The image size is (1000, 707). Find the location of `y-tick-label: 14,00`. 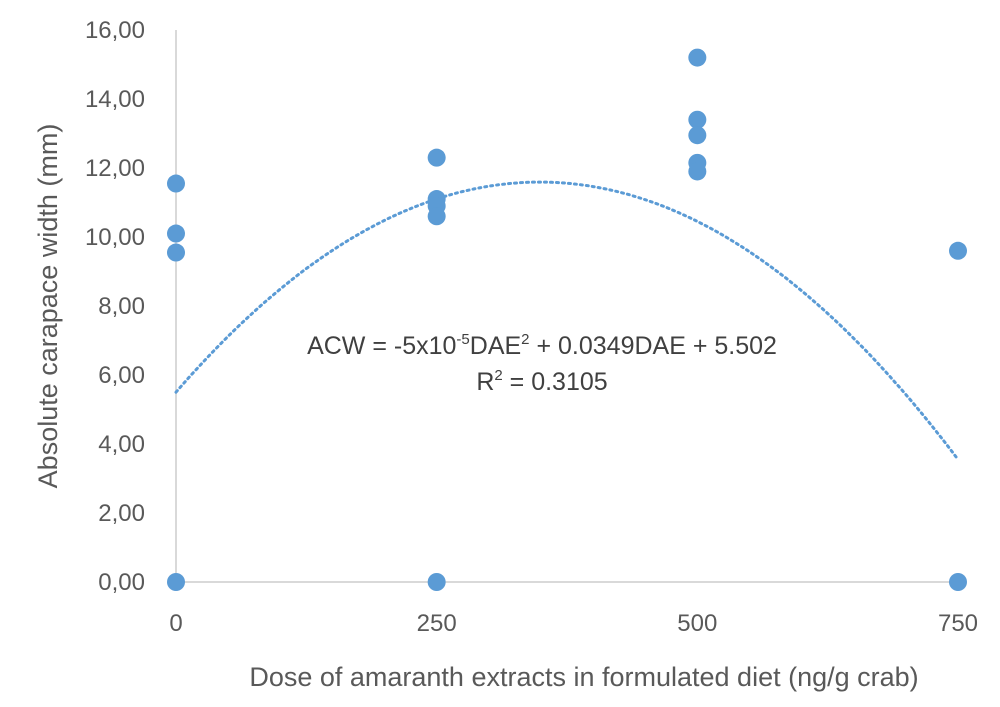

y-tick-label: 14,00 is located at coordinates (115, 99).